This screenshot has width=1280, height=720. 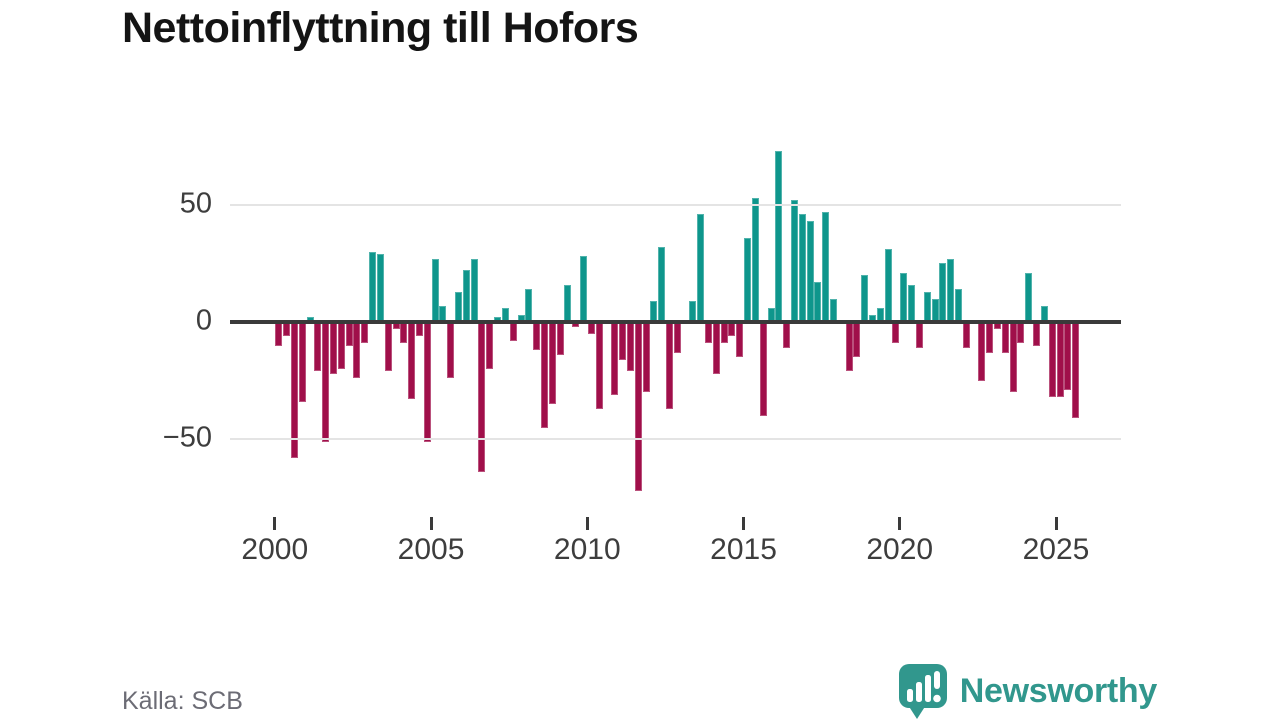 I want to click on zero-axis-line, so click(x=675, y=322).